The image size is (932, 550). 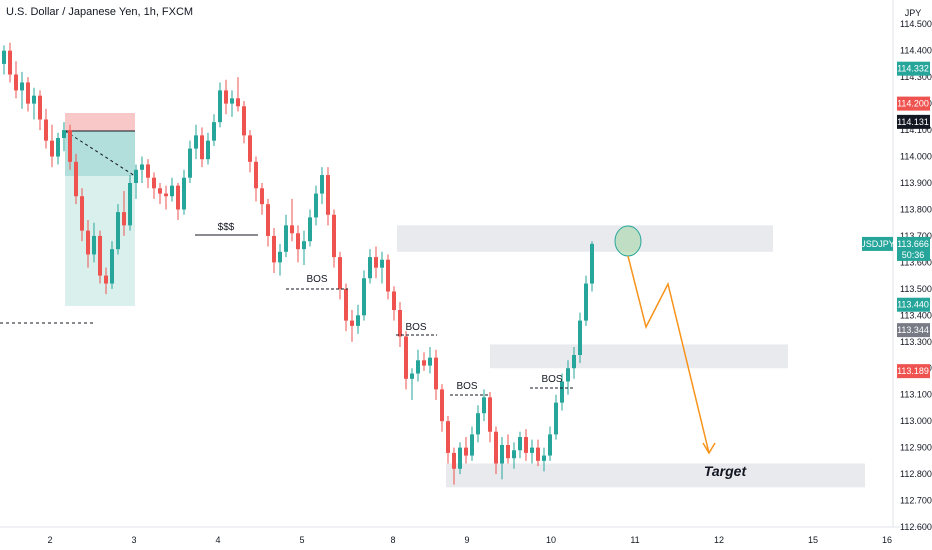 What do you see at coordinates (916, 448) in the screenshot?
I see `price-tick-label: 112.900` at bounding box center [916, 448].